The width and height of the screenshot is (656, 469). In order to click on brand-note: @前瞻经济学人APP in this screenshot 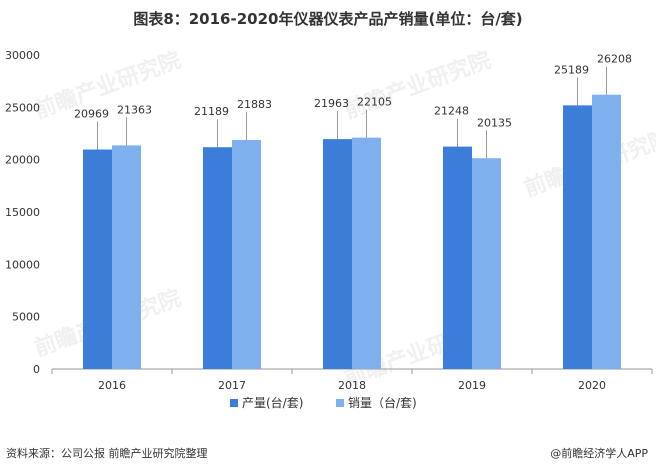, I will do `click(599, 453)`.